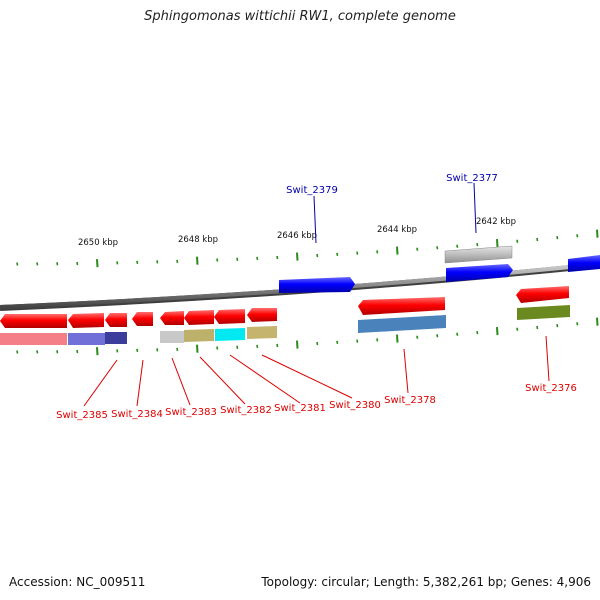  Describe the element at coordinates (230, 334) in the screenshot. I see `block-cyan` at that location.